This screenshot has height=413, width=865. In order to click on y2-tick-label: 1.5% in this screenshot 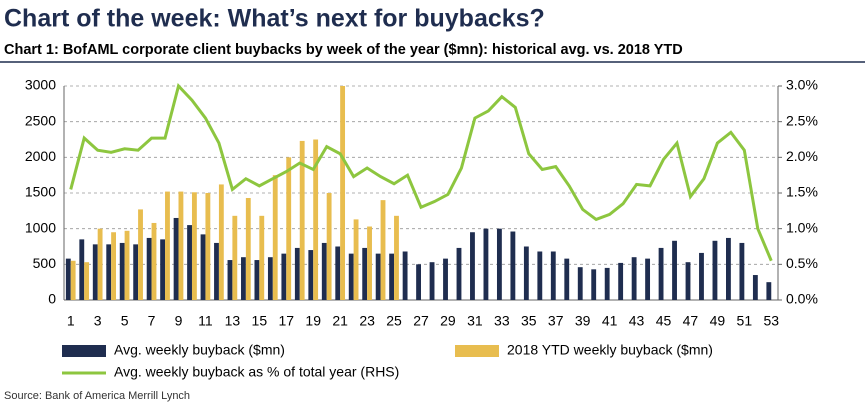, I will do `click(802, 192)`.